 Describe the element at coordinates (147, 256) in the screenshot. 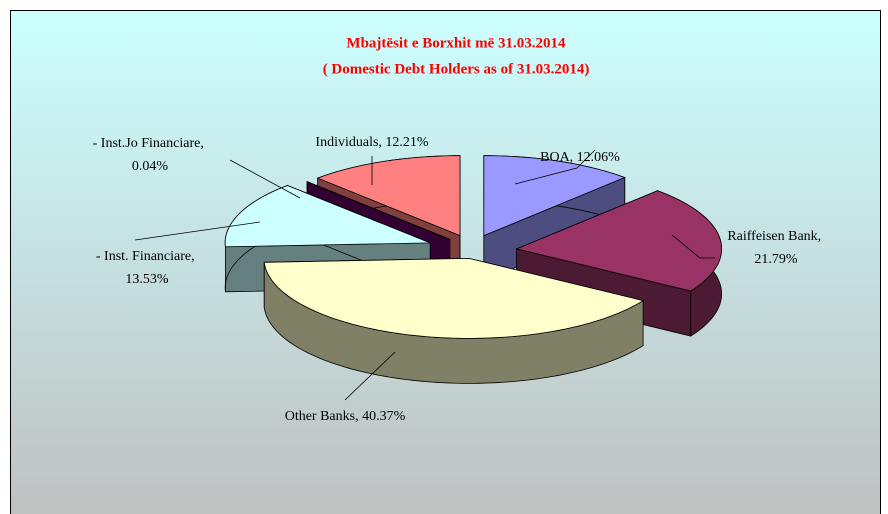

I see `label-line: - Inst. Financiare,` at that location.